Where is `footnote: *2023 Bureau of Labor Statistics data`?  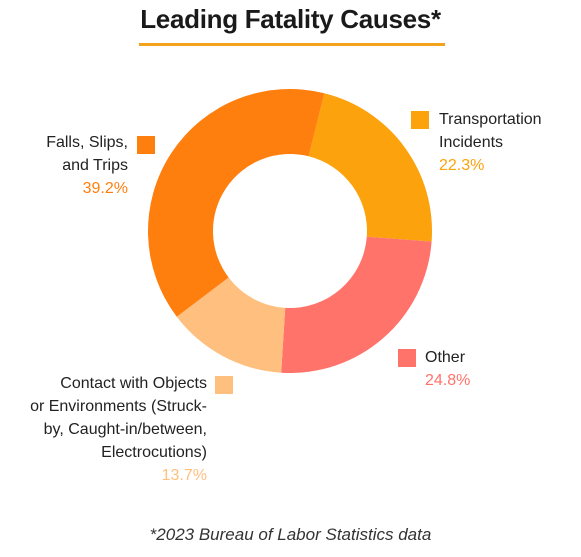 footnote: *2023 Bureau of Labor Statistics data is located at coordinates (290, 534).